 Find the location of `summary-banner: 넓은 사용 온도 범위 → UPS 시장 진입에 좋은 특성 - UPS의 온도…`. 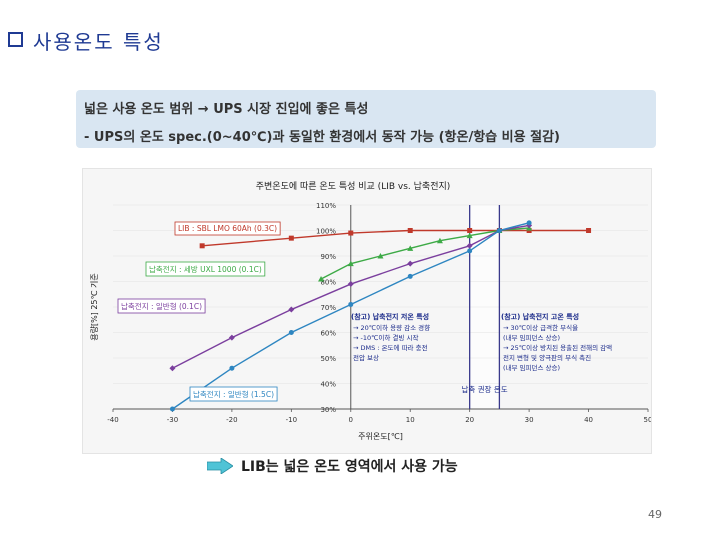

summary-banner: 넓은 사용 온도 범위 → UPS 시장 진입에 좋은 특성 - UPS의 온도… is located at coordinates (366, 119).